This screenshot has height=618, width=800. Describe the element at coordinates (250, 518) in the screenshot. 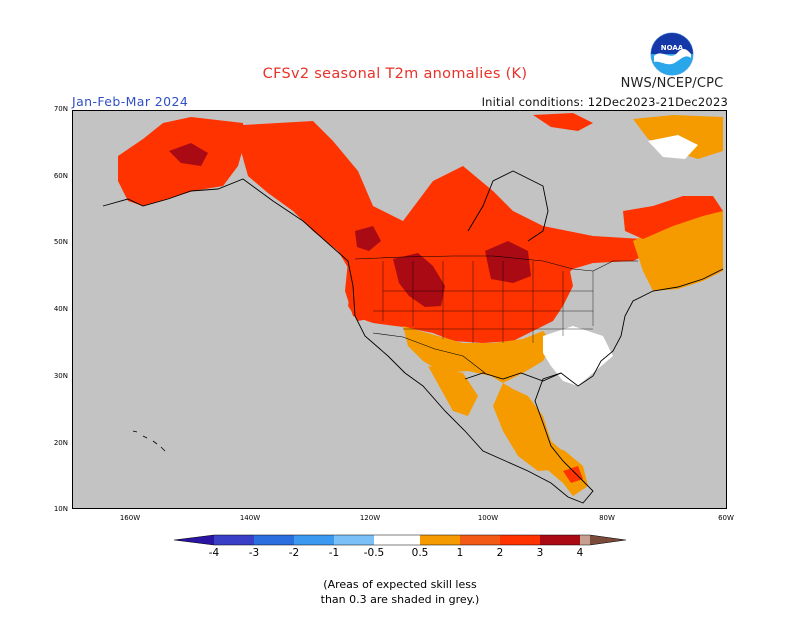

I see `lon-label-140w: 140W` at that location.